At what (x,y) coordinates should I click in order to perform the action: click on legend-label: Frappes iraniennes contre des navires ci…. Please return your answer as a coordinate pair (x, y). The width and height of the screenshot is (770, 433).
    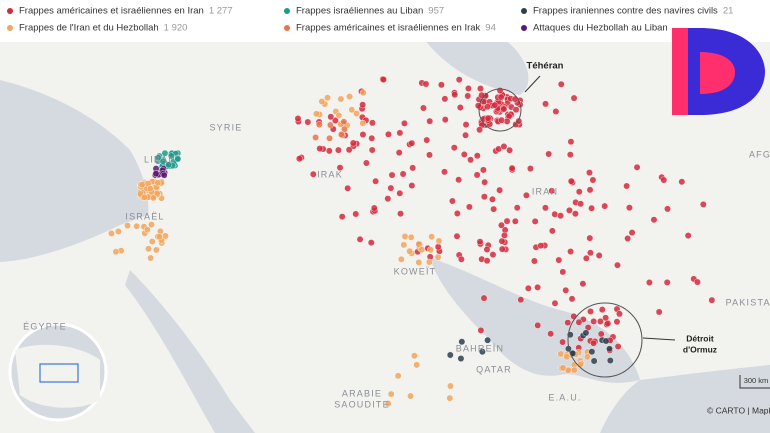
    Looking at the image, I should click on (625, 11).